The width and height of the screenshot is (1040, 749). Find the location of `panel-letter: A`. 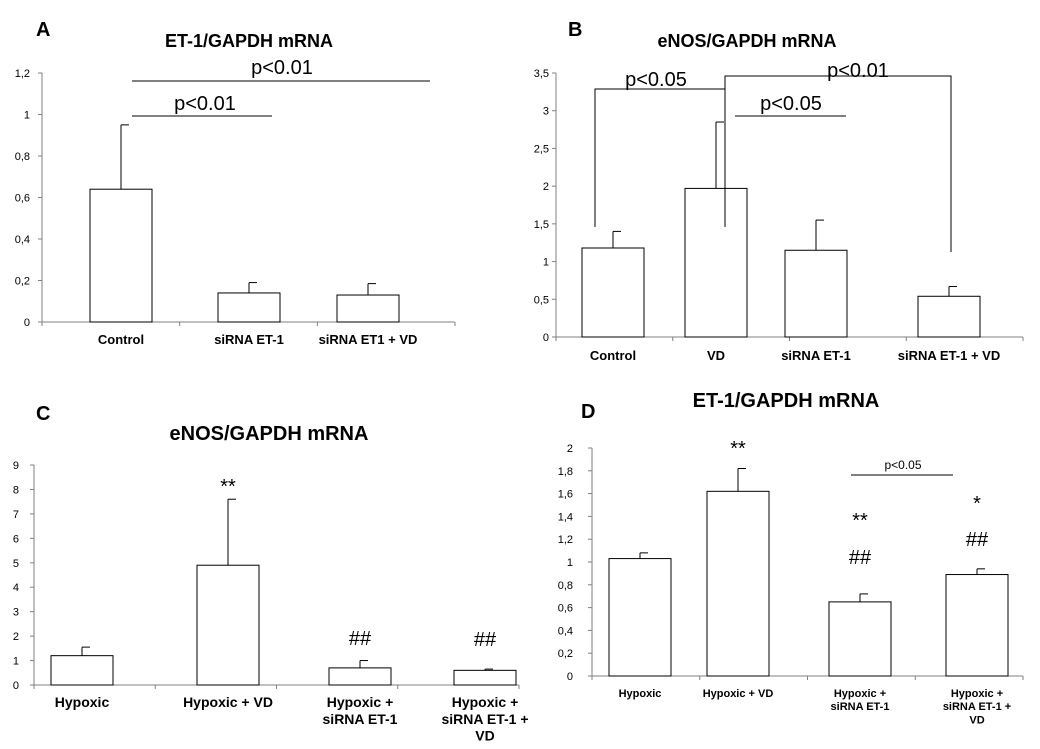

panel-letter: A is located at coordinates (43, 30).